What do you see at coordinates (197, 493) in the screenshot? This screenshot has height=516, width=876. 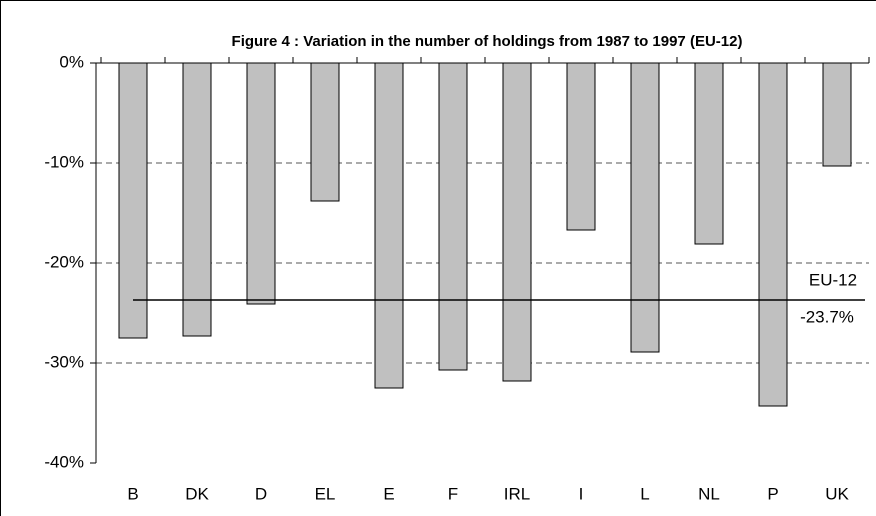 I see `x-tick-label: DK` at bounding box center [197, 493].